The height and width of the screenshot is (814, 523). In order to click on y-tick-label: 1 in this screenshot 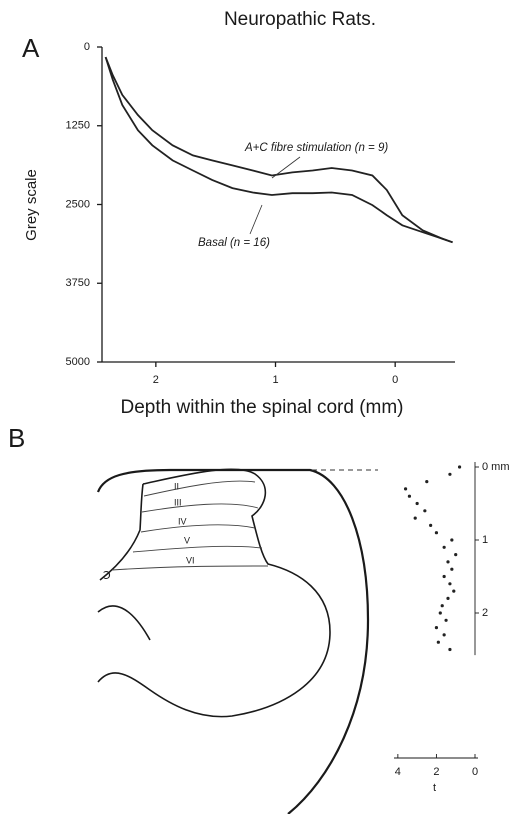, I will do `click(485, 540)`.